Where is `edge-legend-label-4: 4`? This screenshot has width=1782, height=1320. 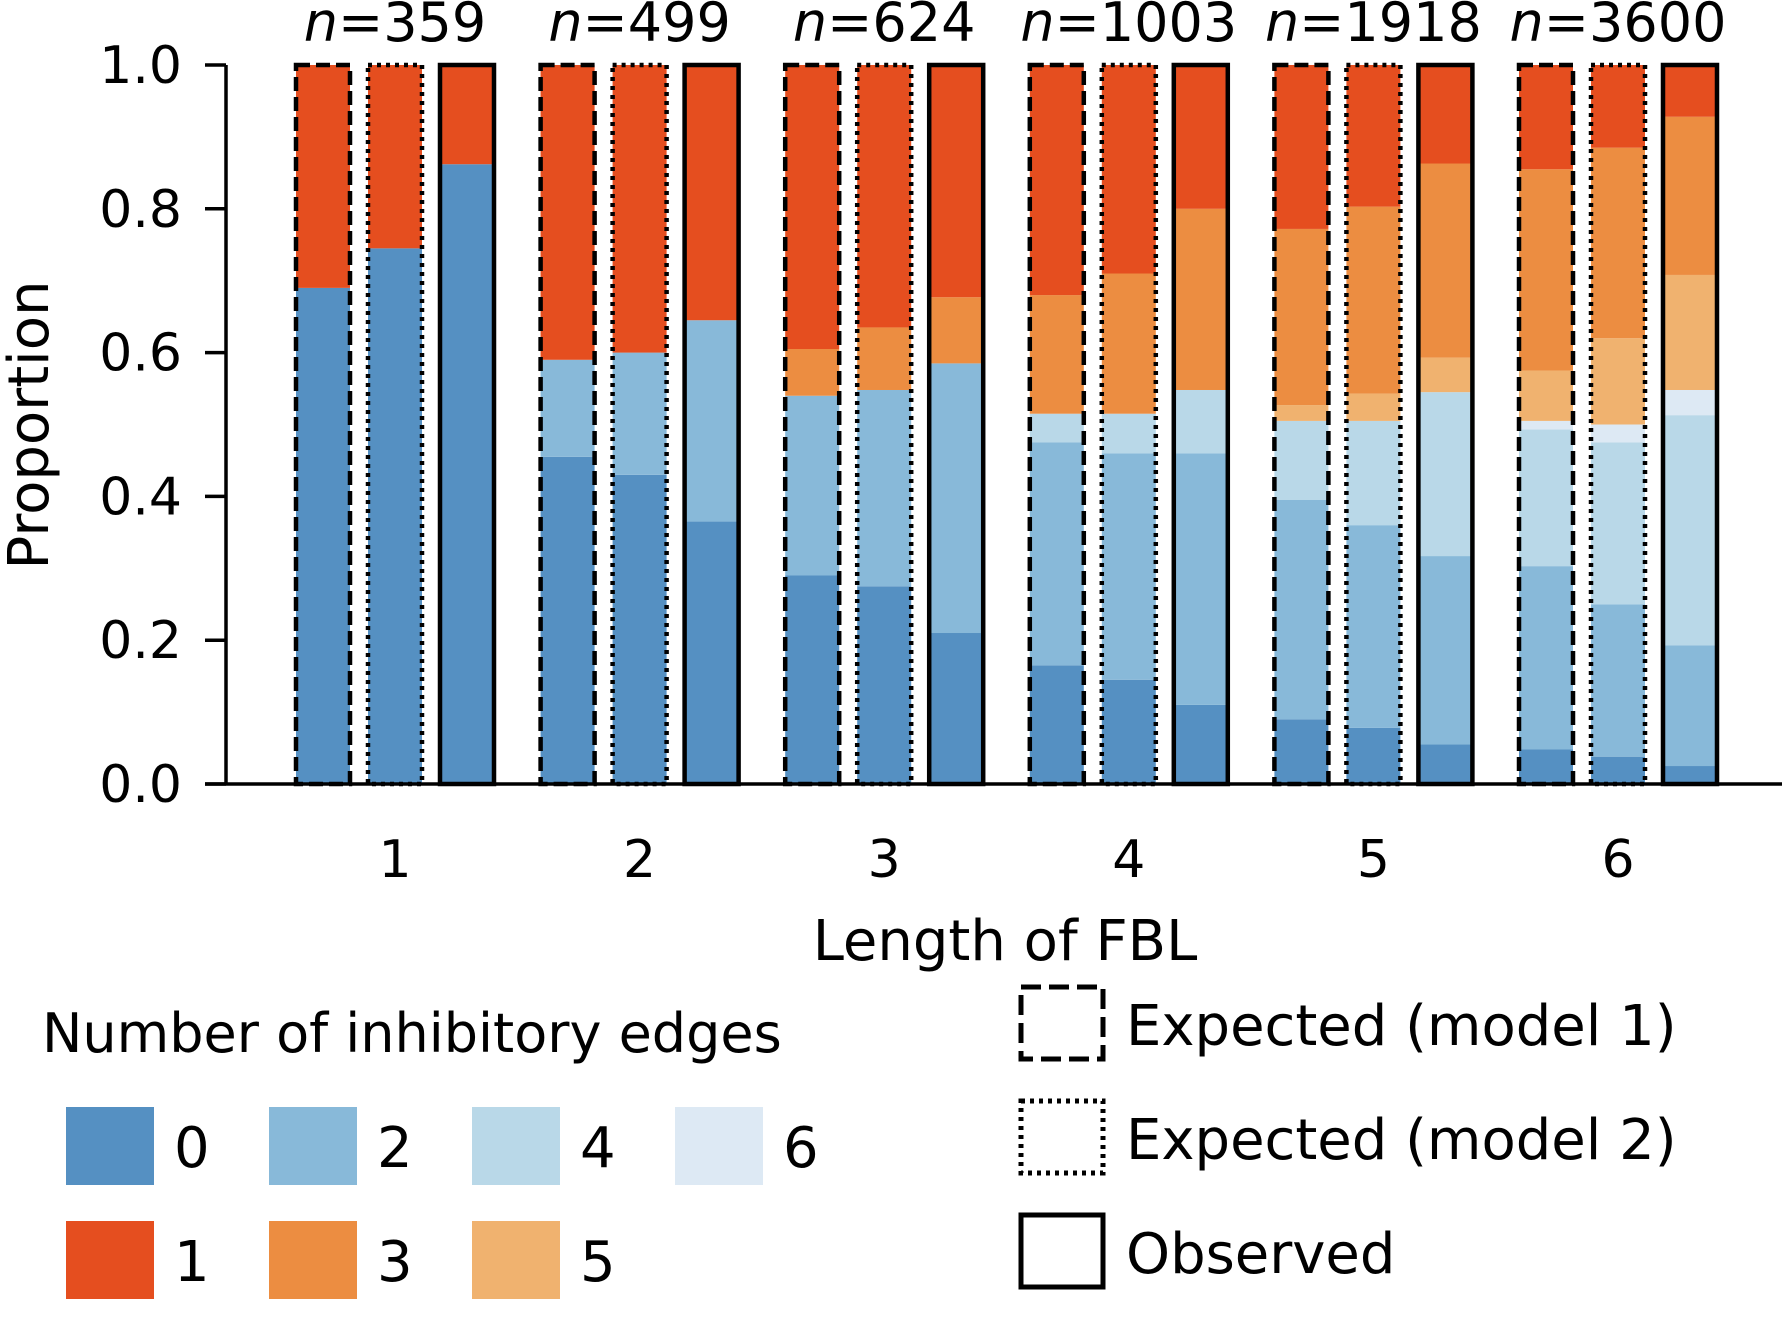 edge-legend-label-4: 4 is located at coordinates (598, 1148).